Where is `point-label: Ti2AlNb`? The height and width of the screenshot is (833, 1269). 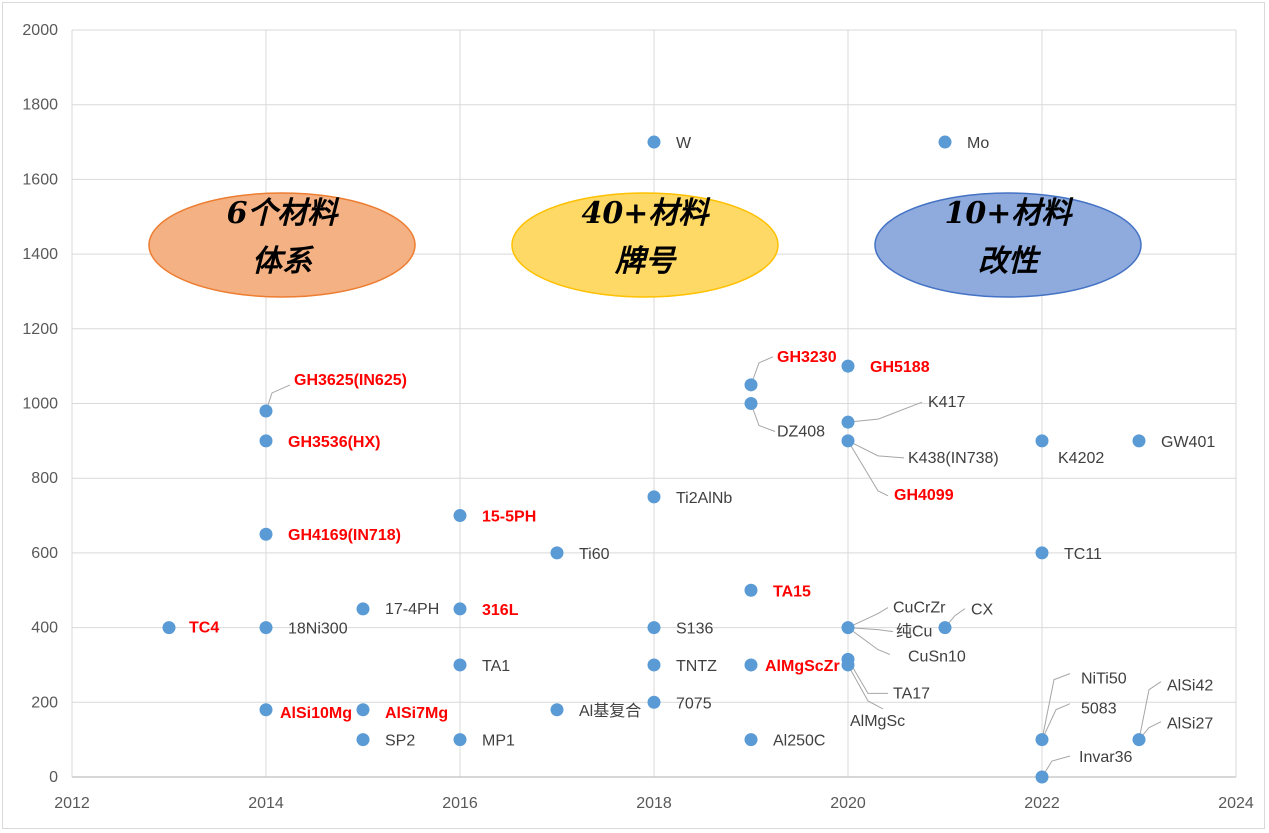 point-label: Ti2AlNb is located at coordinates (704, 498).